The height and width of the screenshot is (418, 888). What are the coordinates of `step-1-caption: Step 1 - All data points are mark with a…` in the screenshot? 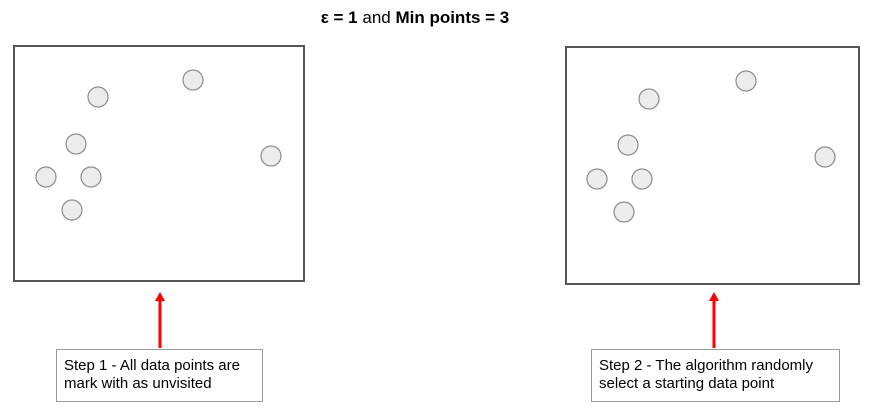 It's located at (159, 375).